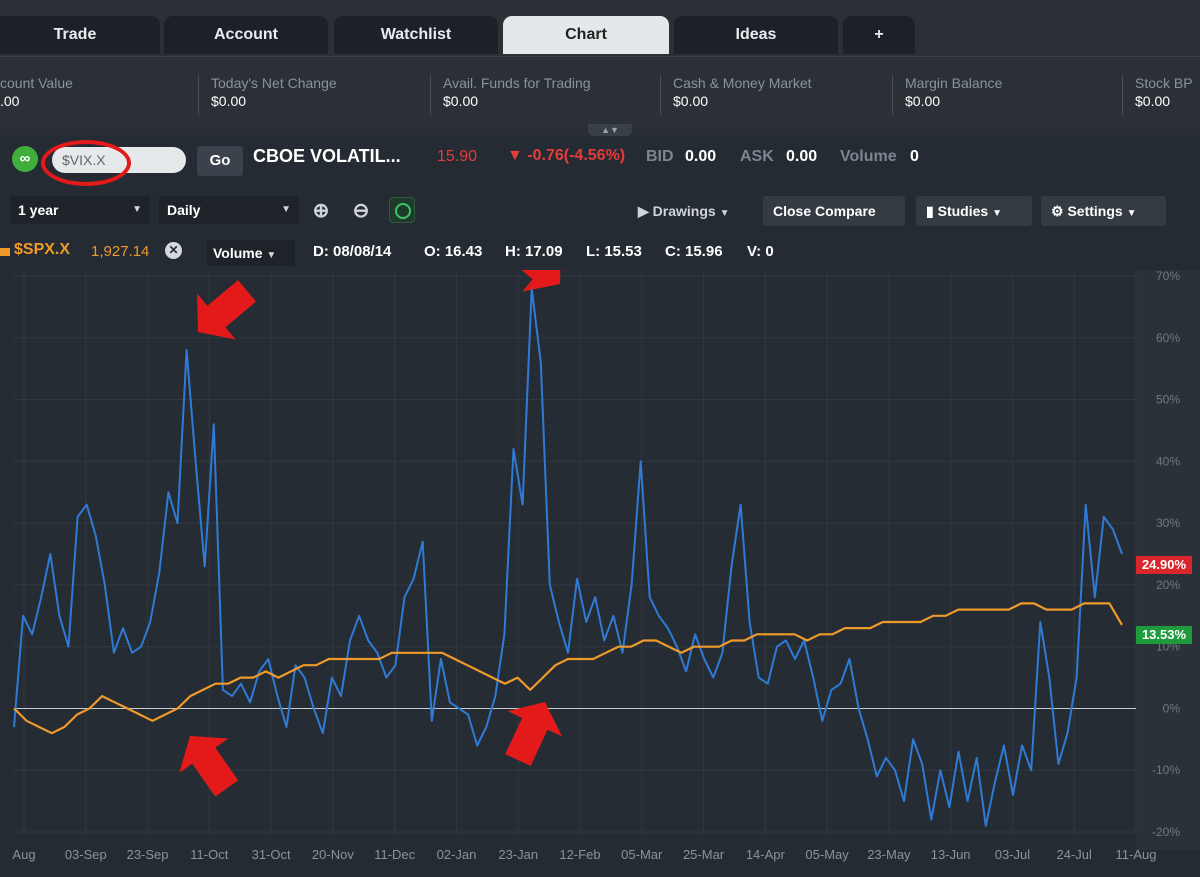  What do you see at coordinates (1153, 101) in the screenshot?
I see `stock-bp-amount: $0.00` at bounding box center [1153, 101].